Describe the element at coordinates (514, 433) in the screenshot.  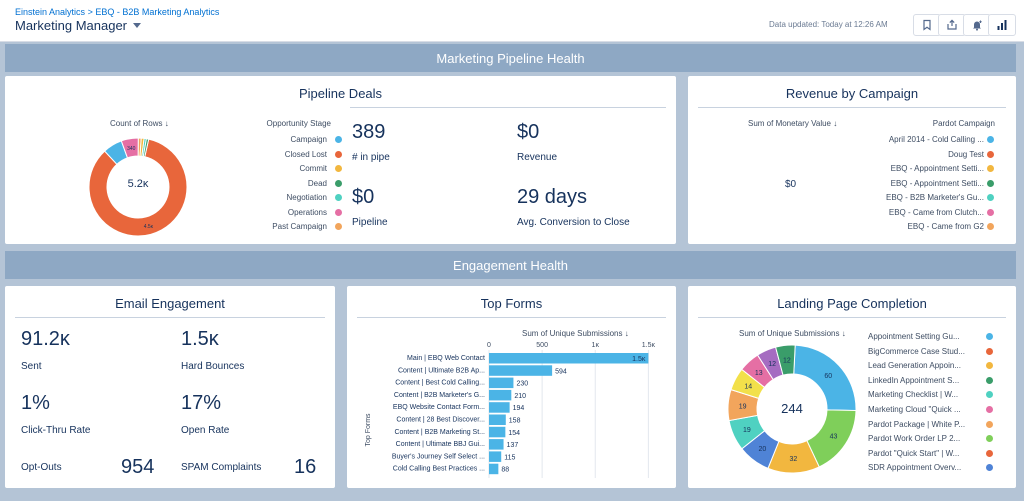
I see `bar-data-label: 154` at that location.